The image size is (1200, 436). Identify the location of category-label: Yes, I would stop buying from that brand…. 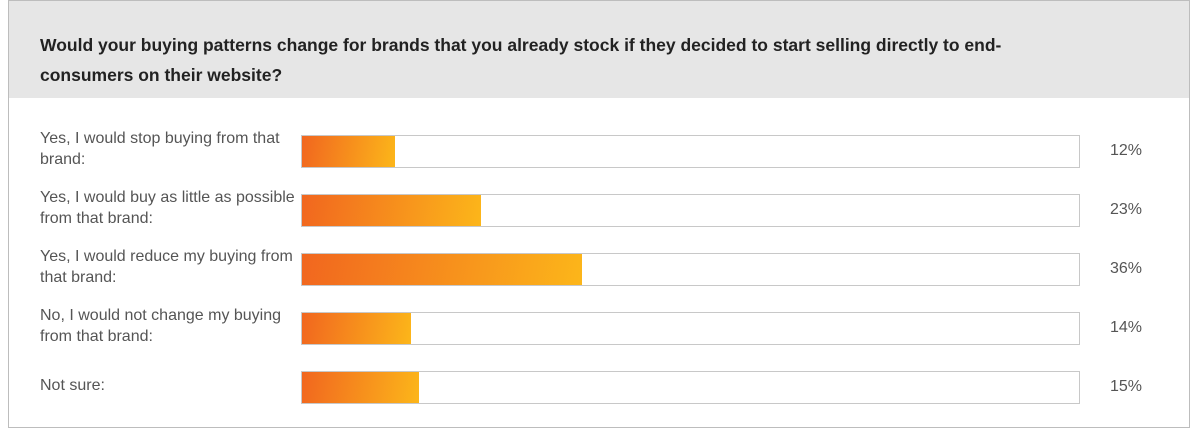
(160, 149).